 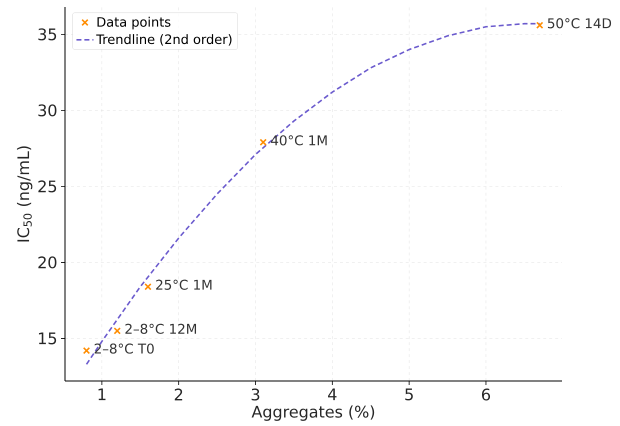 I want to click on x-tick-label: 2, so click(x=178, y=394).